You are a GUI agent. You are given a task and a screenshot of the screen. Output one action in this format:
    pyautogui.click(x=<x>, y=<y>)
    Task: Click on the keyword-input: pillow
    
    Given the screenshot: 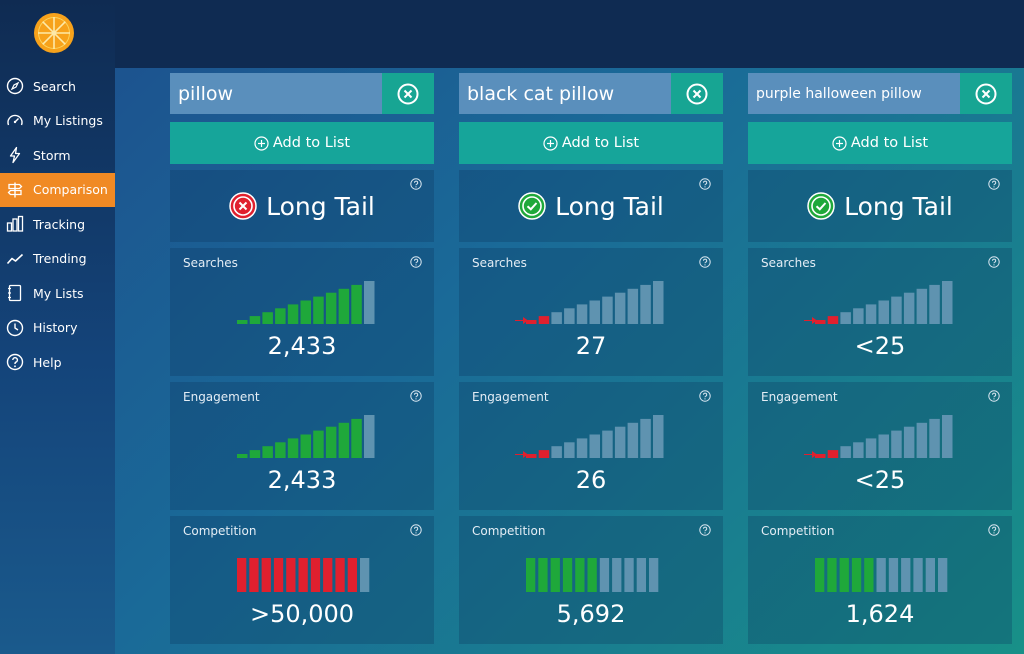 What is the action you would take?
    pyautogui.click(x=276, y=93)
    